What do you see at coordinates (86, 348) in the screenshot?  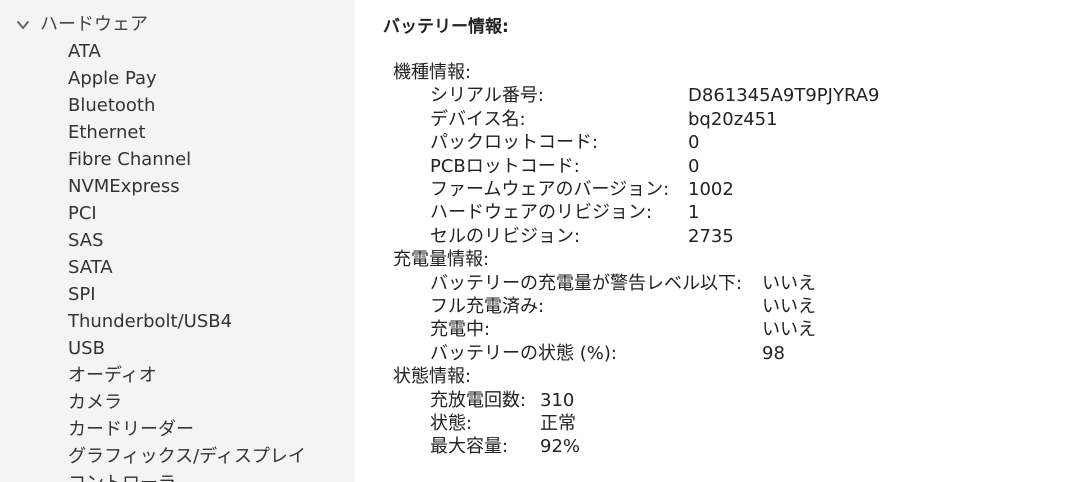 I see `sidebar-item: USB` at bounding box center [86, 348].